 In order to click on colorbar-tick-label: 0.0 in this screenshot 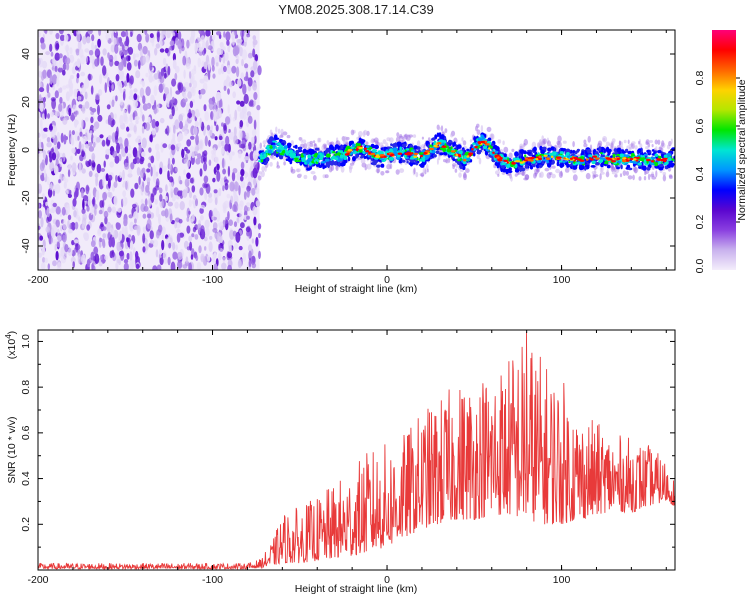, I will do `click(700, 266)`.